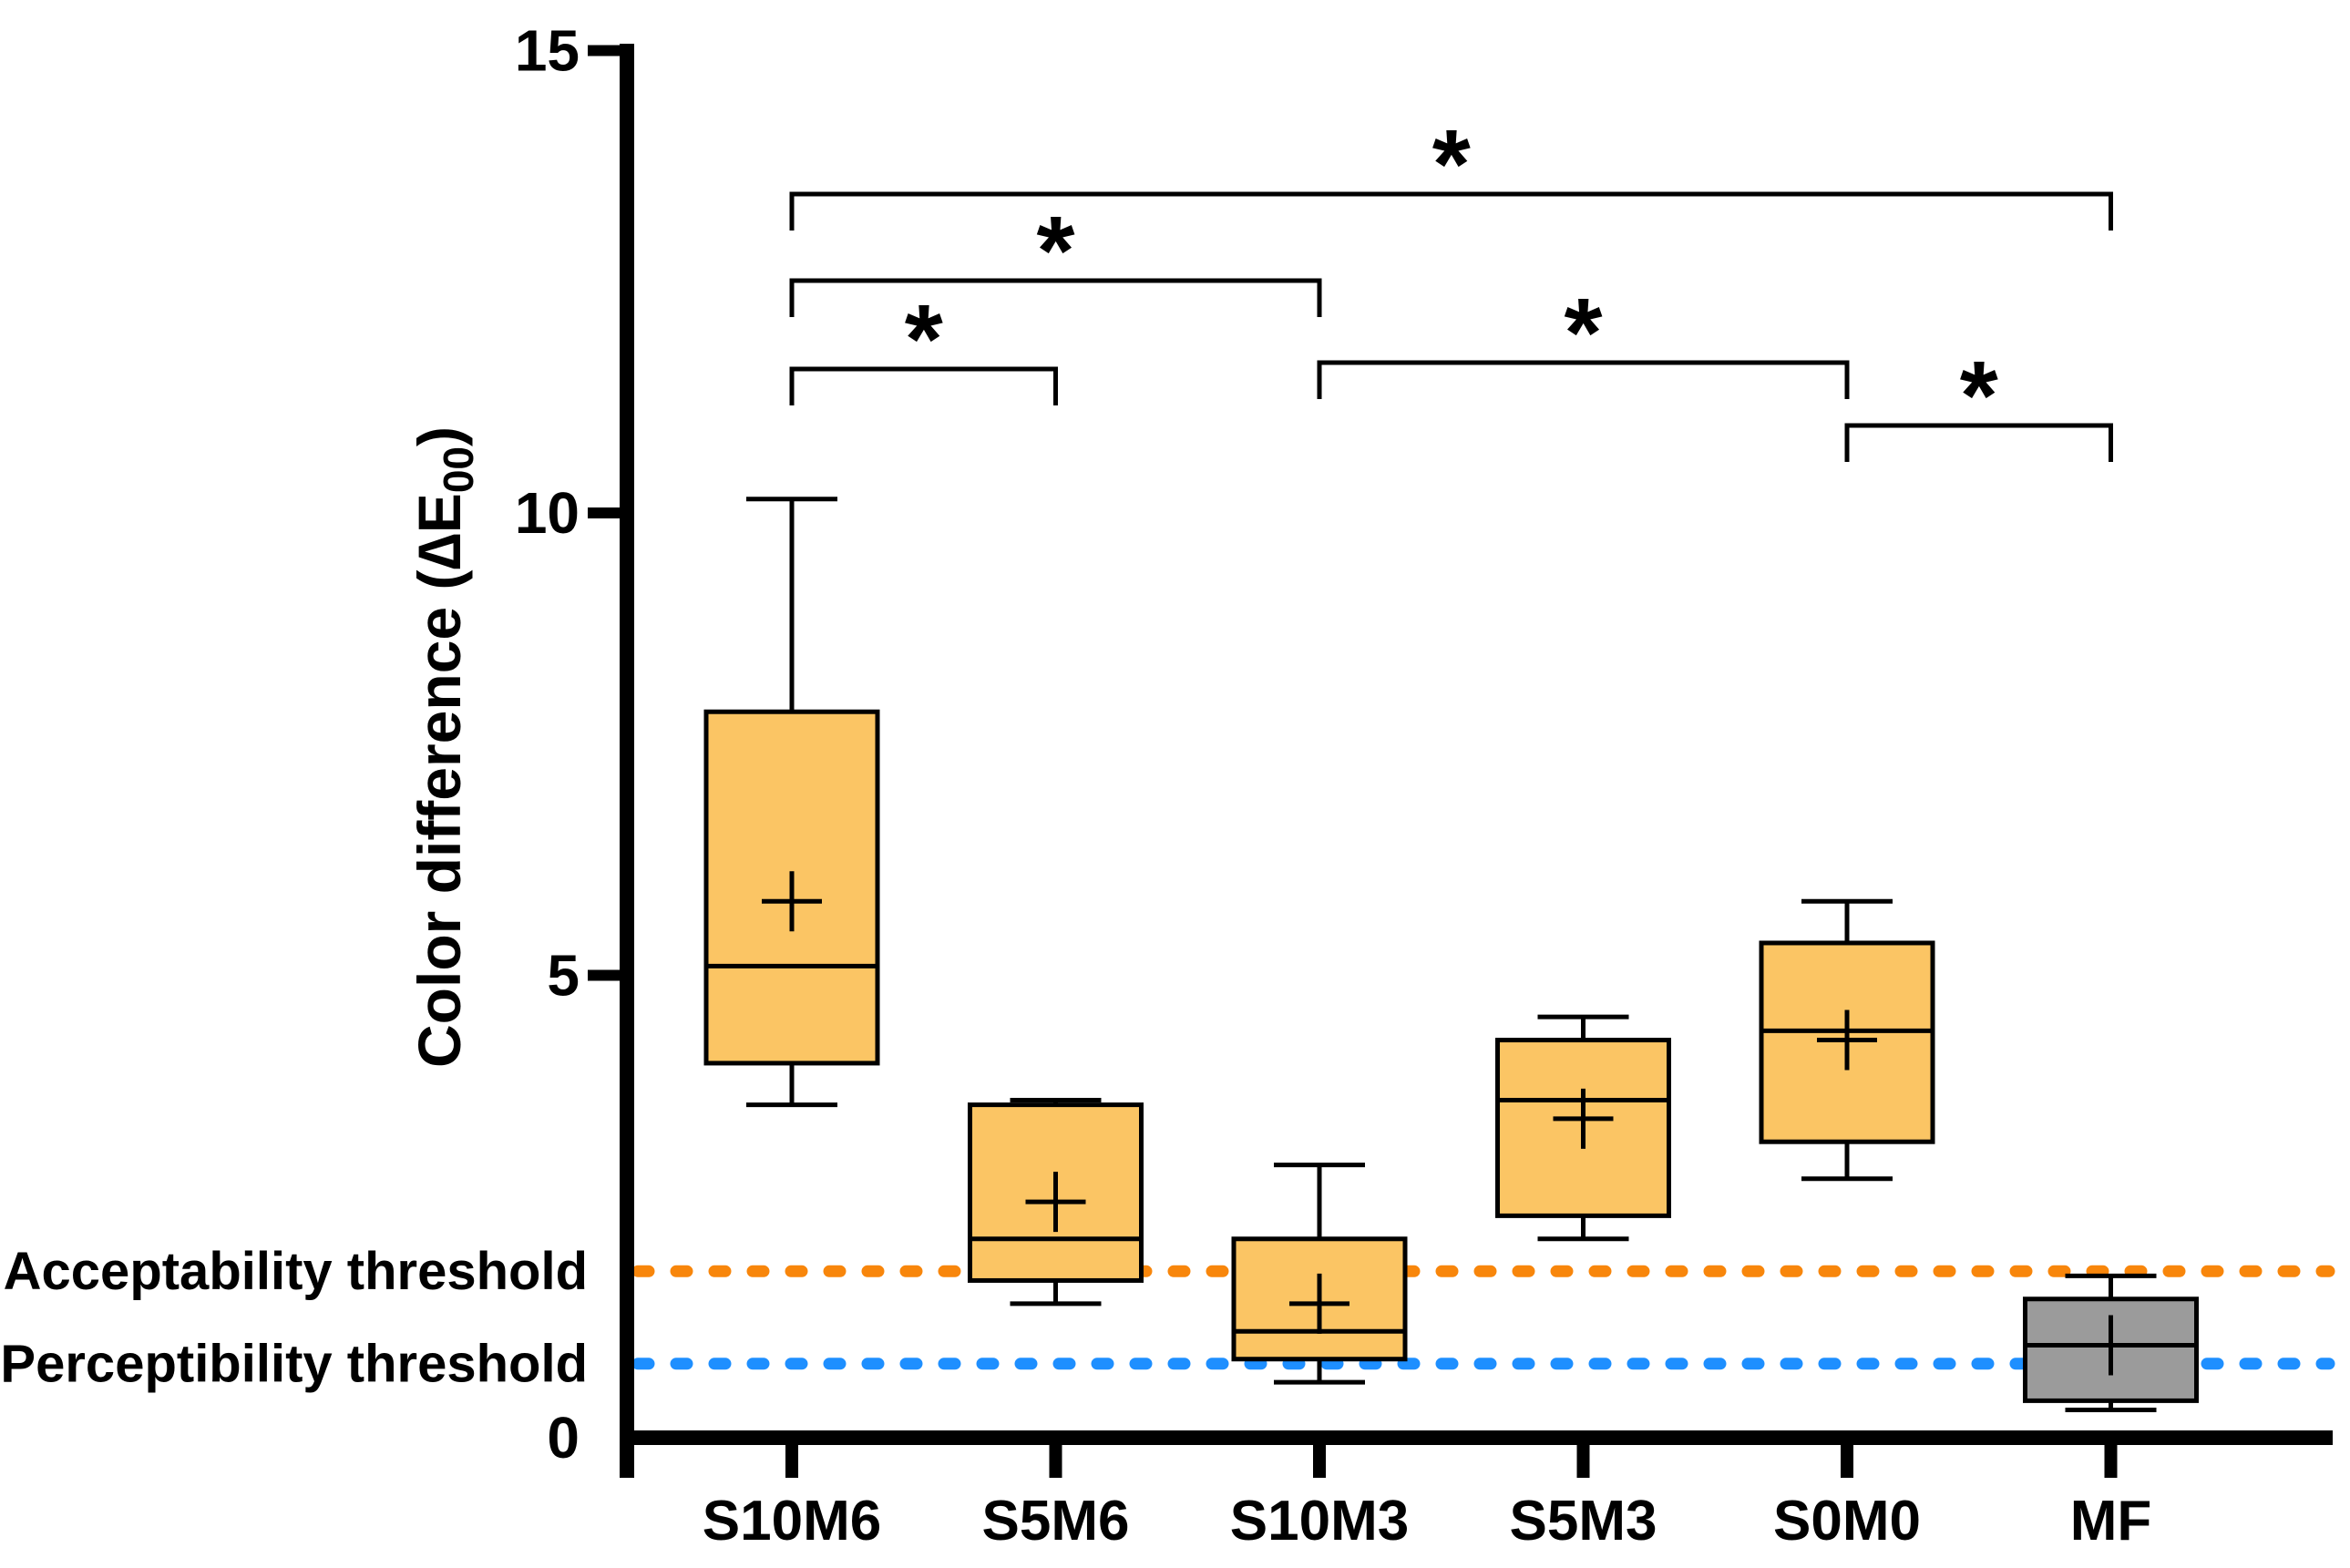  What do you see at coordinates (792, 1521) in the screenshot?
I see `x-category-label-S10M6: S10M6` at bounding box center [792, 1521].